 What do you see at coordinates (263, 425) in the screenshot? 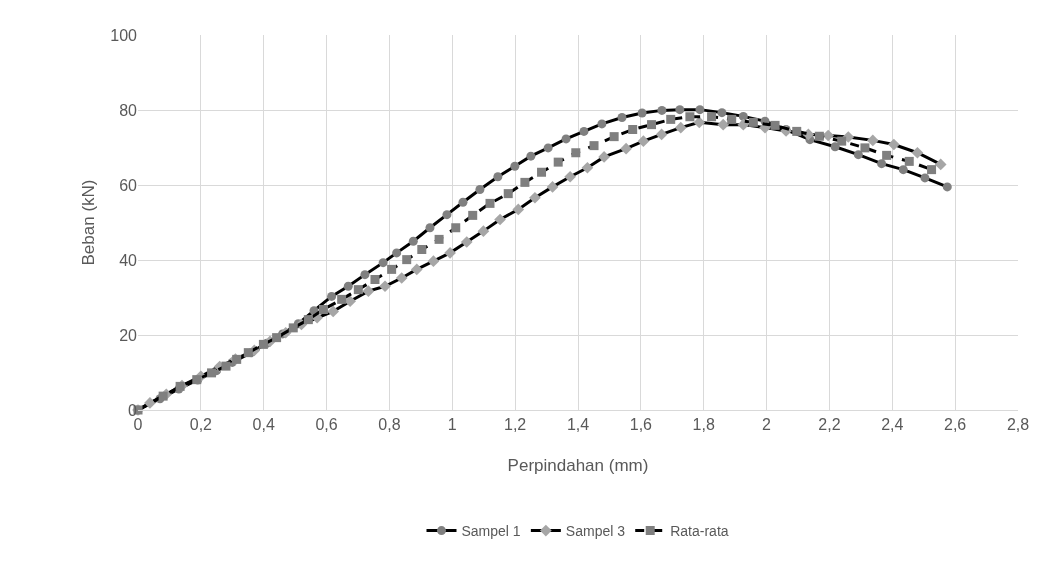
I see `x-tick-label: 0,4` at bounding box center [263, 425].